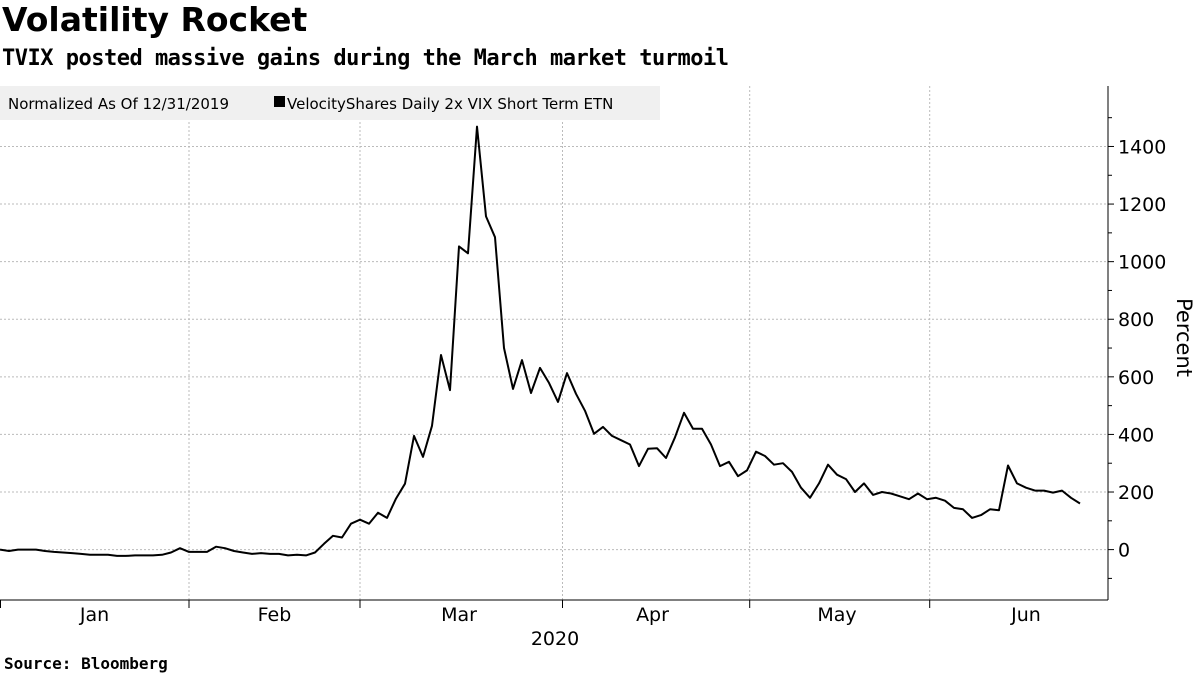  Describe the element at coordinates (1136, 378) in the screenshot. I see `y-tick-label: 600` at that location.